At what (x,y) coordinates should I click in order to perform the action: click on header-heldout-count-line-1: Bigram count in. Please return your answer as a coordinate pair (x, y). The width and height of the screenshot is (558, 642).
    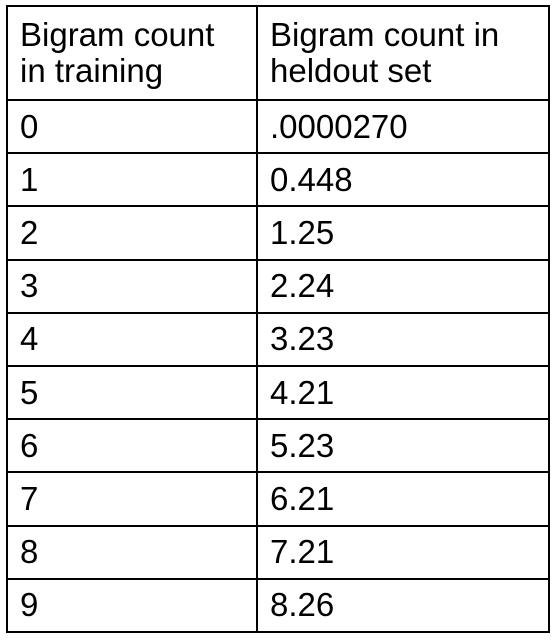
    Looking at the image, I should click on (385, 34).